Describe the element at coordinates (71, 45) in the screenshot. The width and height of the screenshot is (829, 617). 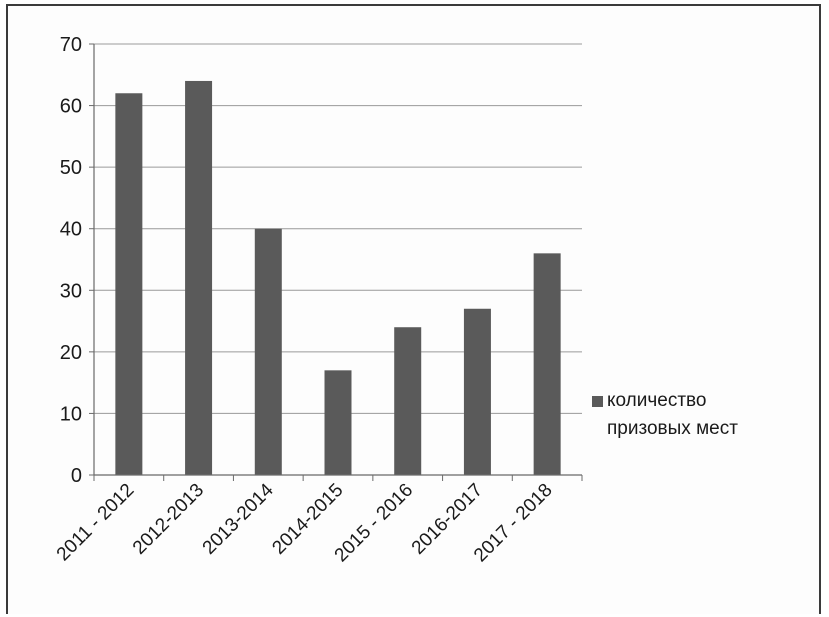
I see `y-tick-label: 70` at that location.